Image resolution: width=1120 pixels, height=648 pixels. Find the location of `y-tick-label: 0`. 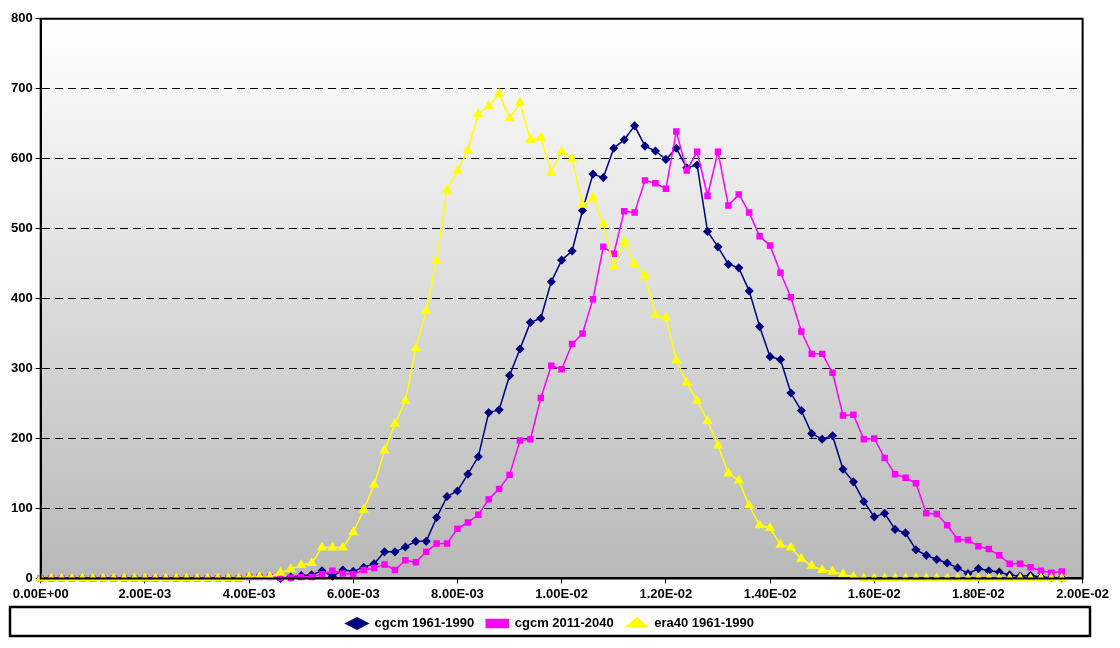

y-tick-label: 0 is located at coordinates (29, 577).